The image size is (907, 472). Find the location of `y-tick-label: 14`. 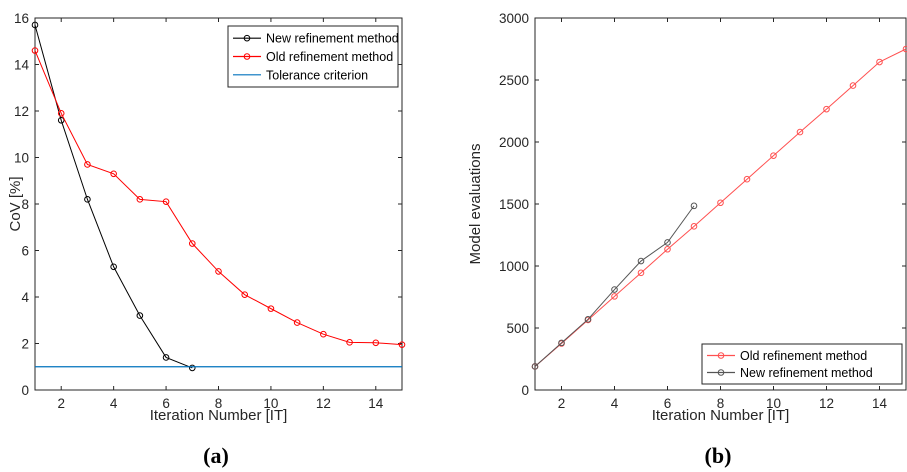

y-tick-label: 14 is located at coordinates (22, 65).